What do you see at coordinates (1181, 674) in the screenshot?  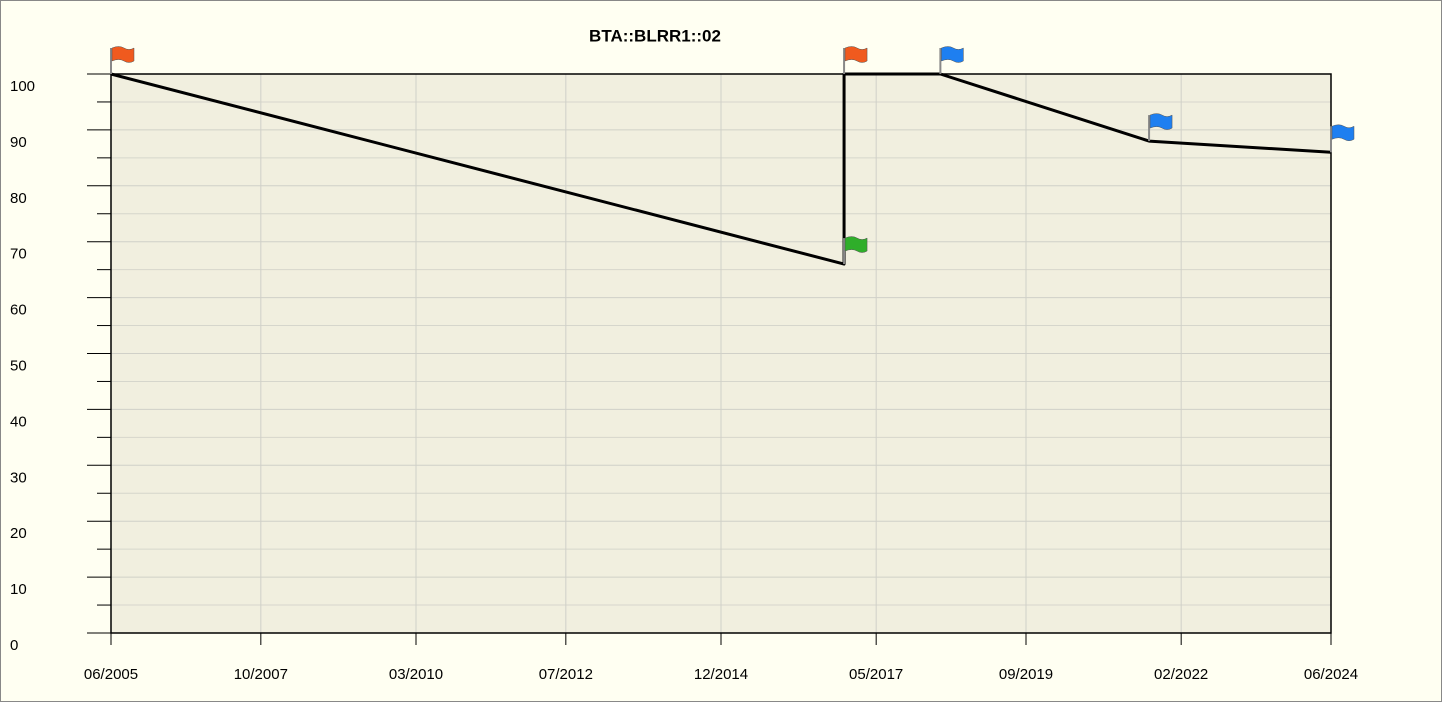 I see `x-tick-label: 02/2022` at bounding box center [1181, 674].